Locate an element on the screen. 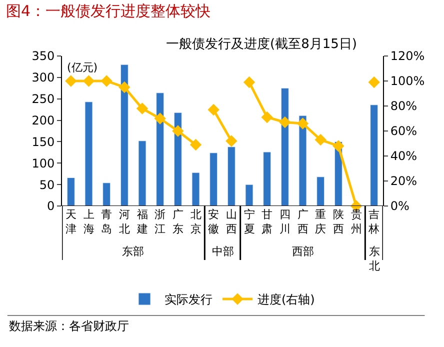  text: 中部 is located at coordinates (223, 251).